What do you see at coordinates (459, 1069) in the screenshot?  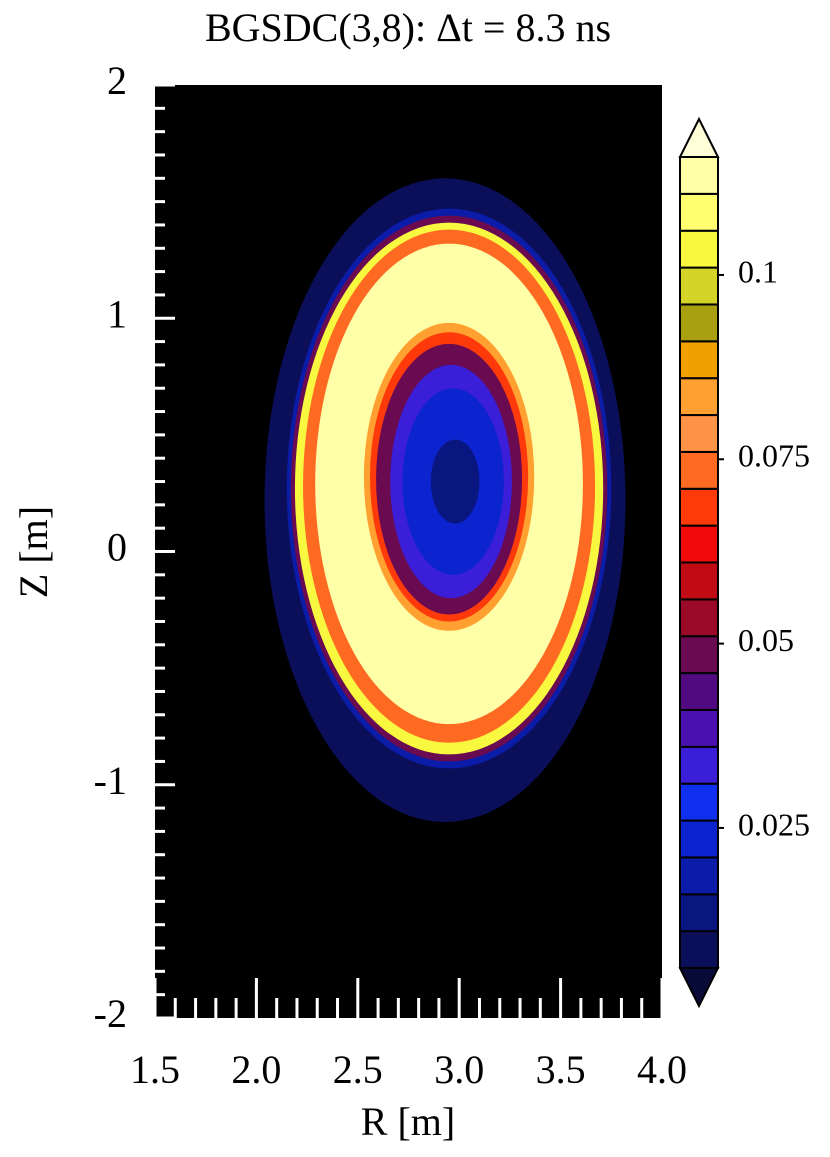 I see `x-tick-label: 3.0` at bounding box center [459, 1069].